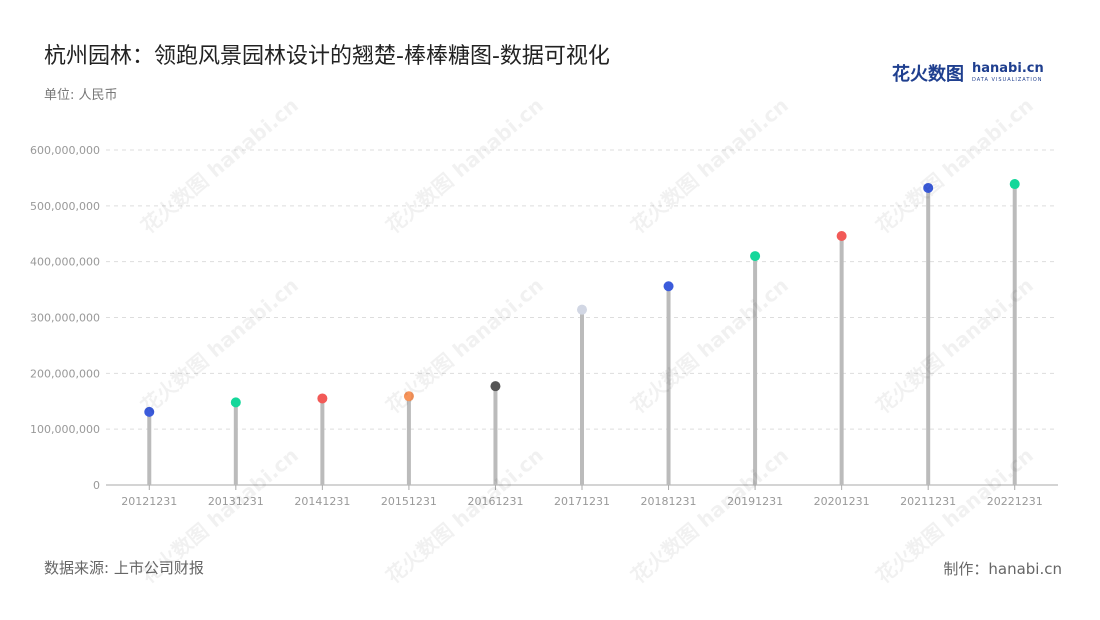 This screenshot has height=620, width=1100. What do you see at coordinates (669, 501) in the screenshot?
I see `x-tick-label: 20181231` at bounding box center [669, 501].